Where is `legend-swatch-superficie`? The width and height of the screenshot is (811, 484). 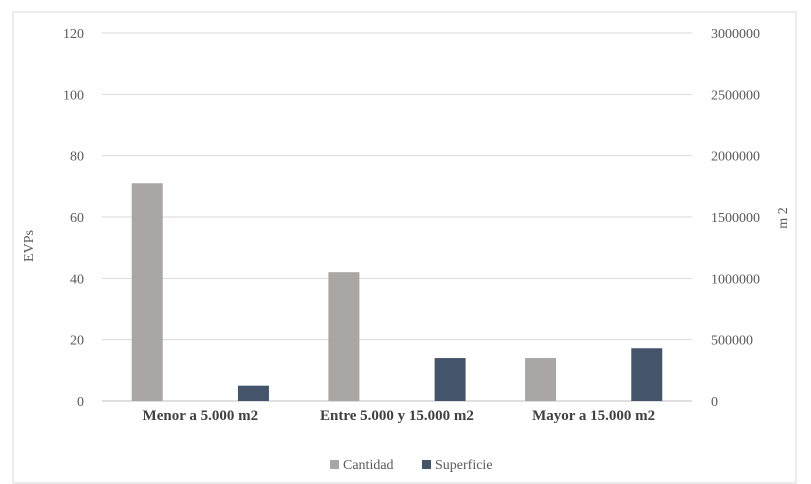 legend-swatch-superficie is located at coordinates (426, 464).